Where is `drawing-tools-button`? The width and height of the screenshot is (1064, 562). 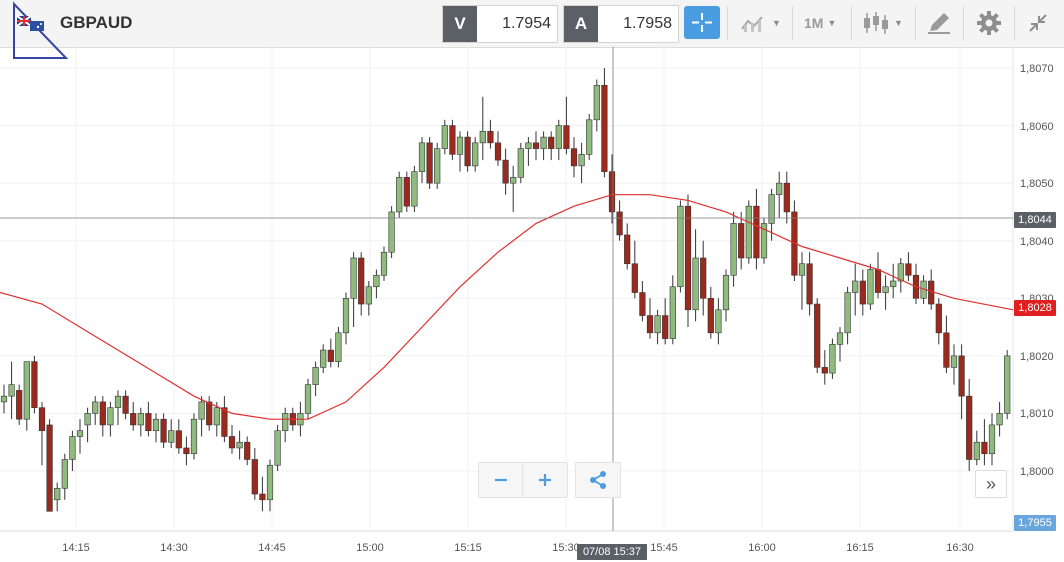 drawing-tools-button is located at coordinates (939, 23).